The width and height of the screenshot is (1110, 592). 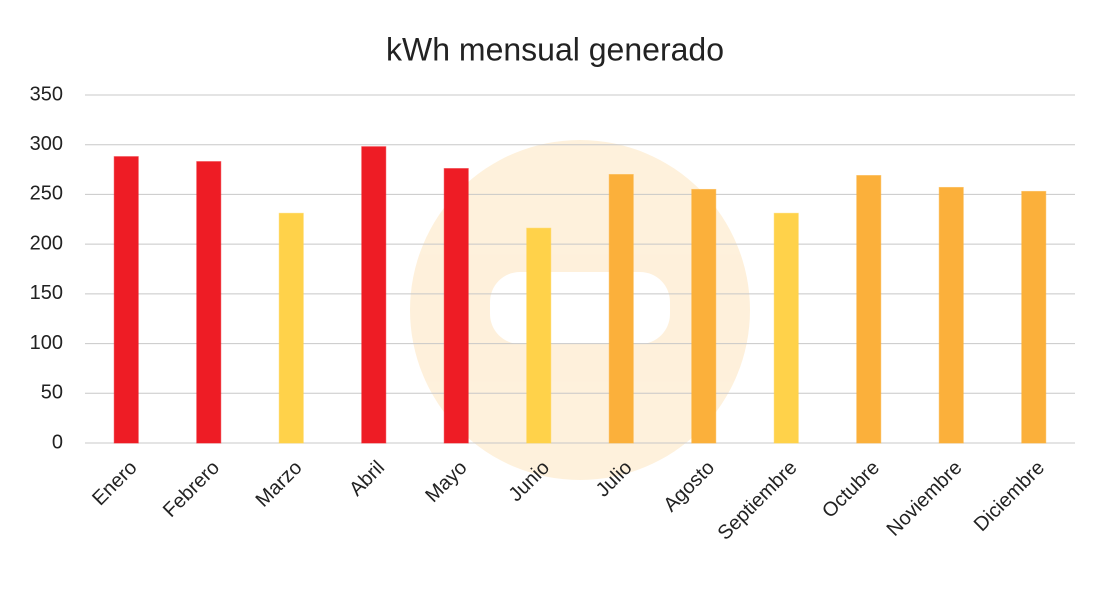 What do you see at coordinates (46, 293) in the screenshot?
I see `y-tick-label: 150` at bounding box center [46, 293].